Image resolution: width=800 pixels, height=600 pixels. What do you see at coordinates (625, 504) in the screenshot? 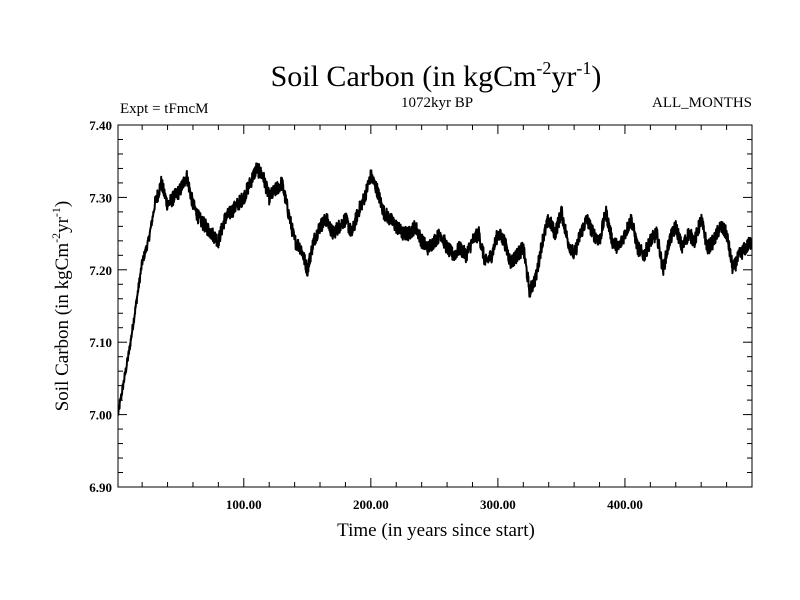
I see `x-tick-label: 400.00` at bounding box center [625, 504].